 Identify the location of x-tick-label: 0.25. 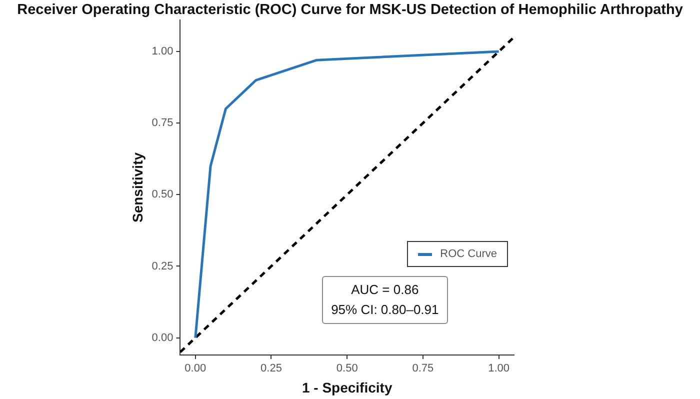
(271, 368).